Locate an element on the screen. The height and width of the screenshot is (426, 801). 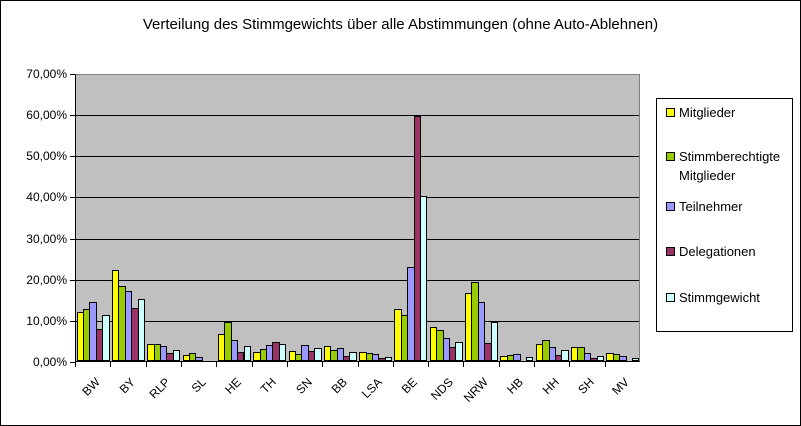
bar-teilnehmer-sh is located at coordinates (587, 357).